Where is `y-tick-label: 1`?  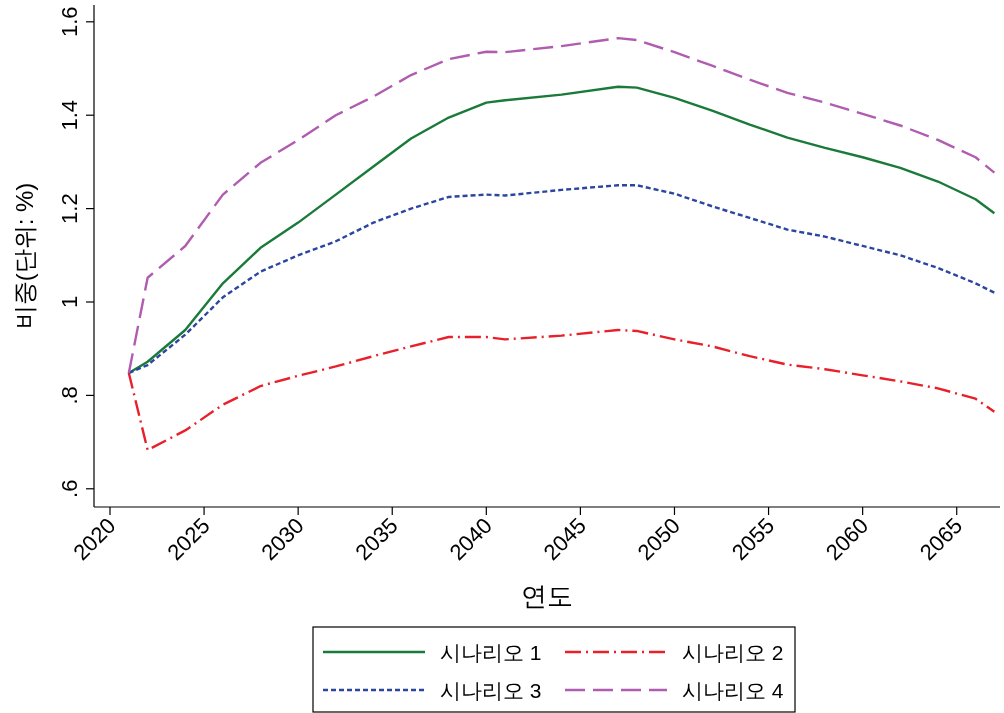
y-tick-label: 1 is located at coordinates (69, 302).